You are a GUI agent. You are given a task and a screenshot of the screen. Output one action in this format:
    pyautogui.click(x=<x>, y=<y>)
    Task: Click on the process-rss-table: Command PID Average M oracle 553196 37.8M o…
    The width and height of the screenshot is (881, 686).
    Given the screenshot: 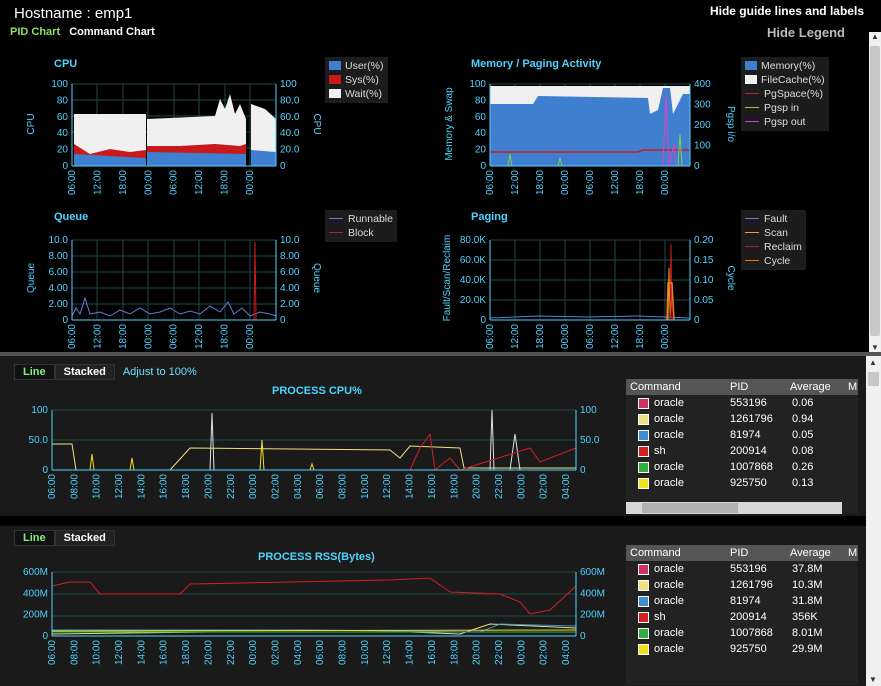 What is the action you would take?
    pyautogui.click(x=742, y=615)
    